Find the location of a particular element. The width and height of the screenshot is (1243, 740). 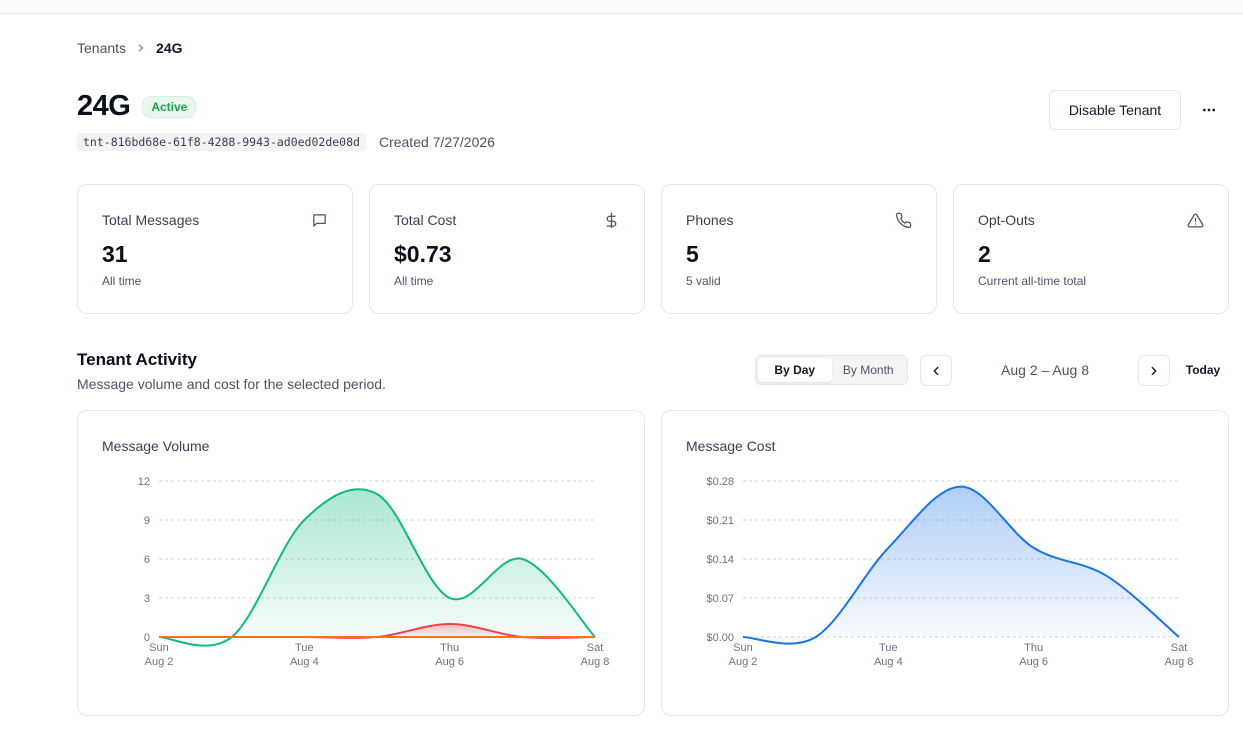

chart-title: Message Volume is located at coordinates (156, 446).